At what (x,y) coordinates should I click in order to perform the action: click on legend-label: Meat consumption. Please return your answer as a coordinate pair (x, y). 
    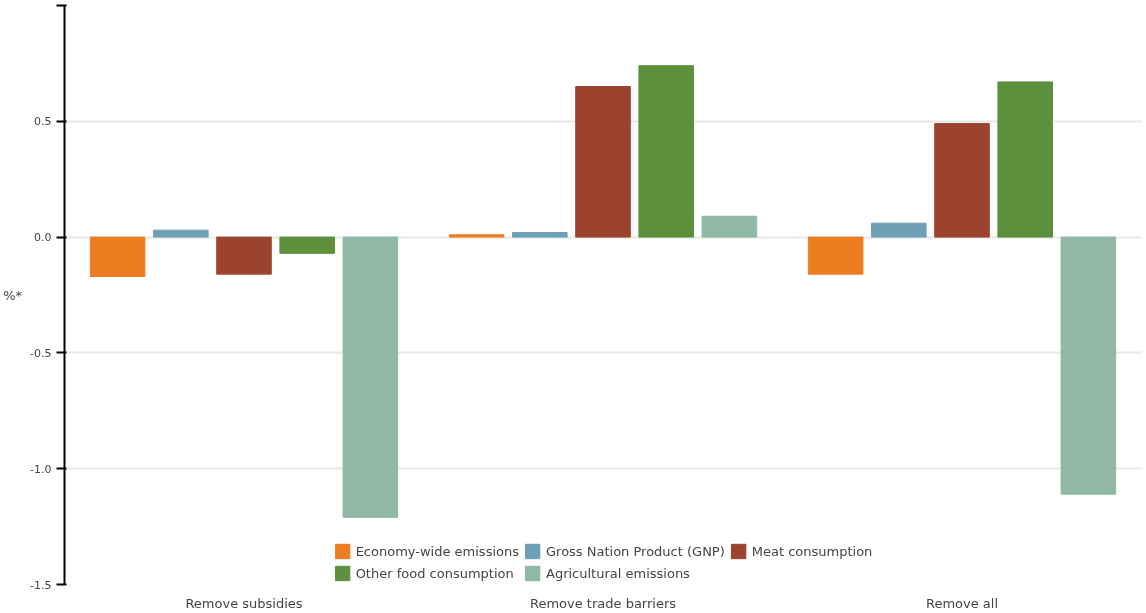
    Looking at the image, I should click on (812, 551).